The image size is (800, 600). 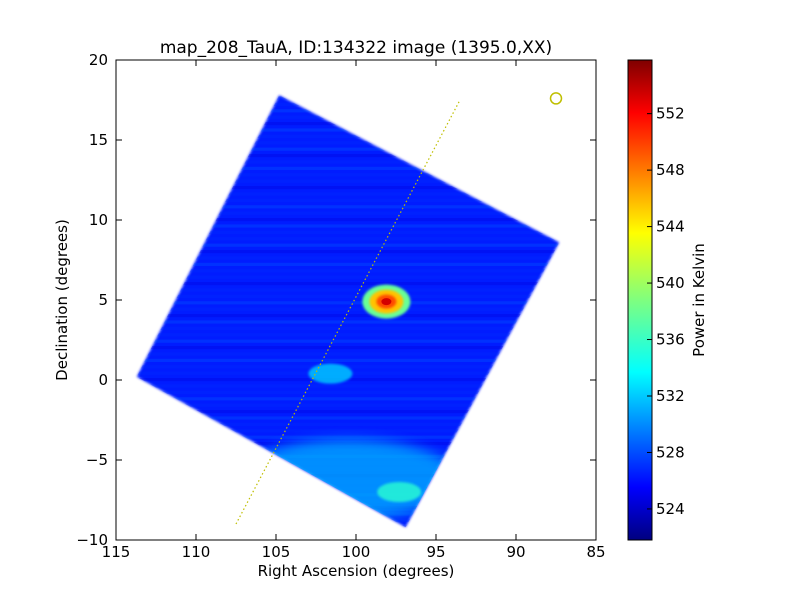 I want to click on beam-marker, so click(x=556, y=98).